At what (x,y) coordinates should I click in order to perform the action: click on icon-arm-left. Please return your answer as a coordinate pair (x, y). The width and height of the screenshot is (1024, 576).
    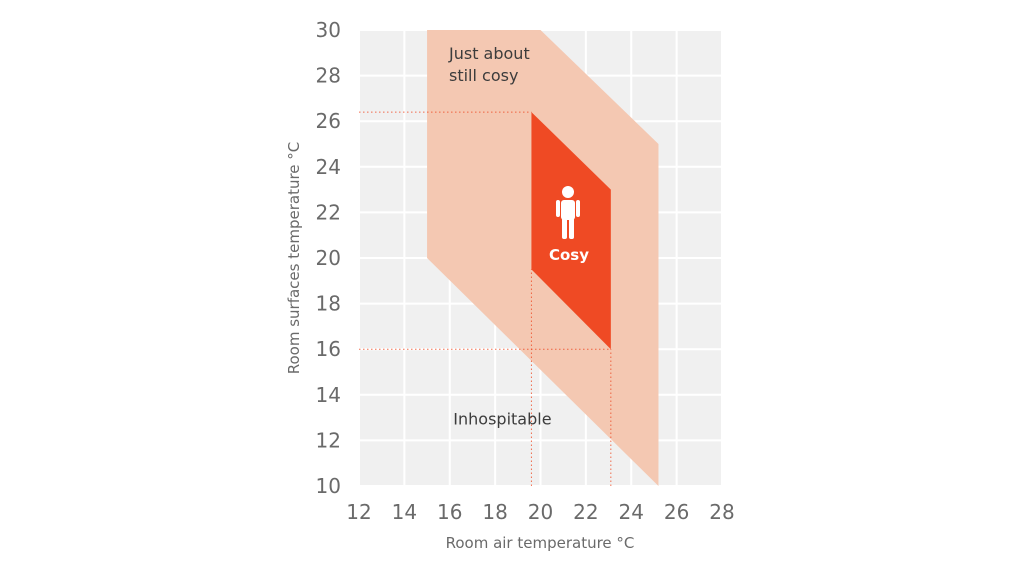
    Looking at the image, I should click on (558, 208).